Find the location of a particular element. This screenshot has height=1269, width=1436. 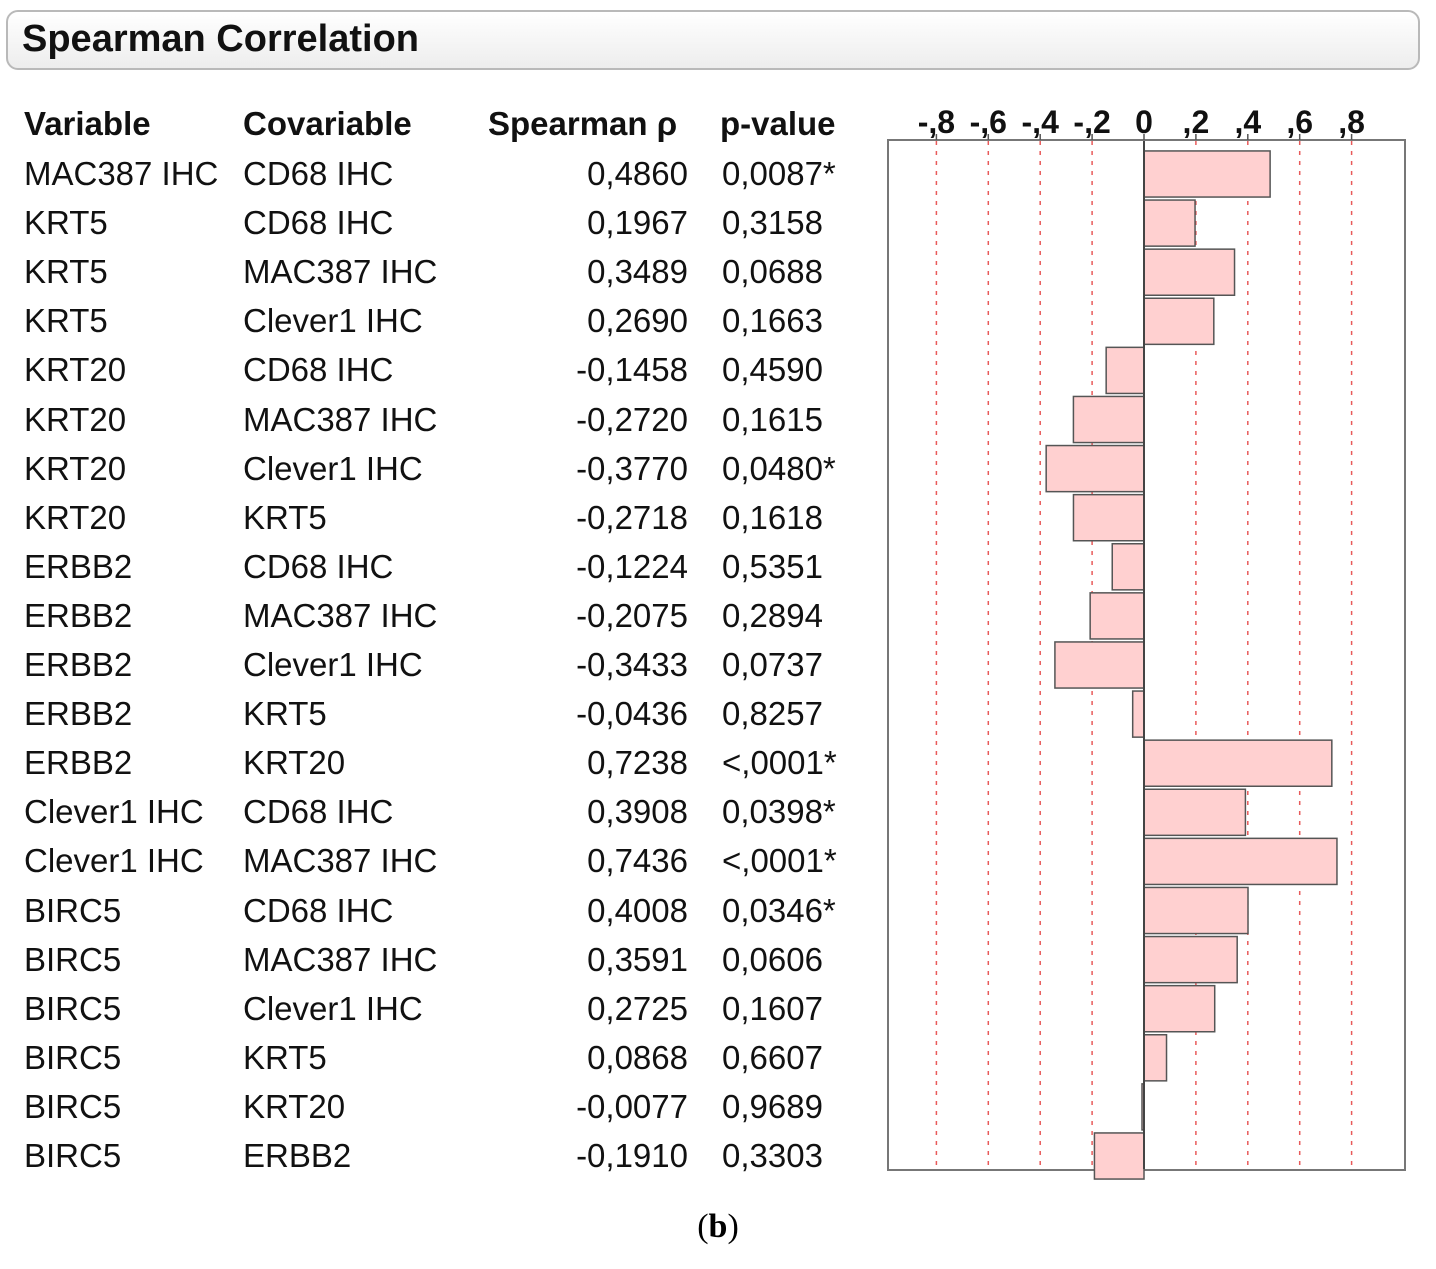

cell-spearman-rho: -0,1910 is located at coordinates (632, 1155).